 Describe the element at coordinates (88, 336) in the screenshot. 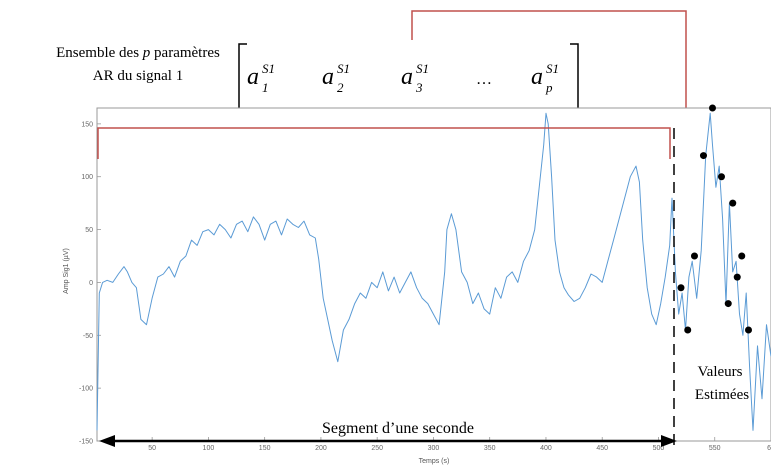

I see `y-tick-label: -50` at that location.